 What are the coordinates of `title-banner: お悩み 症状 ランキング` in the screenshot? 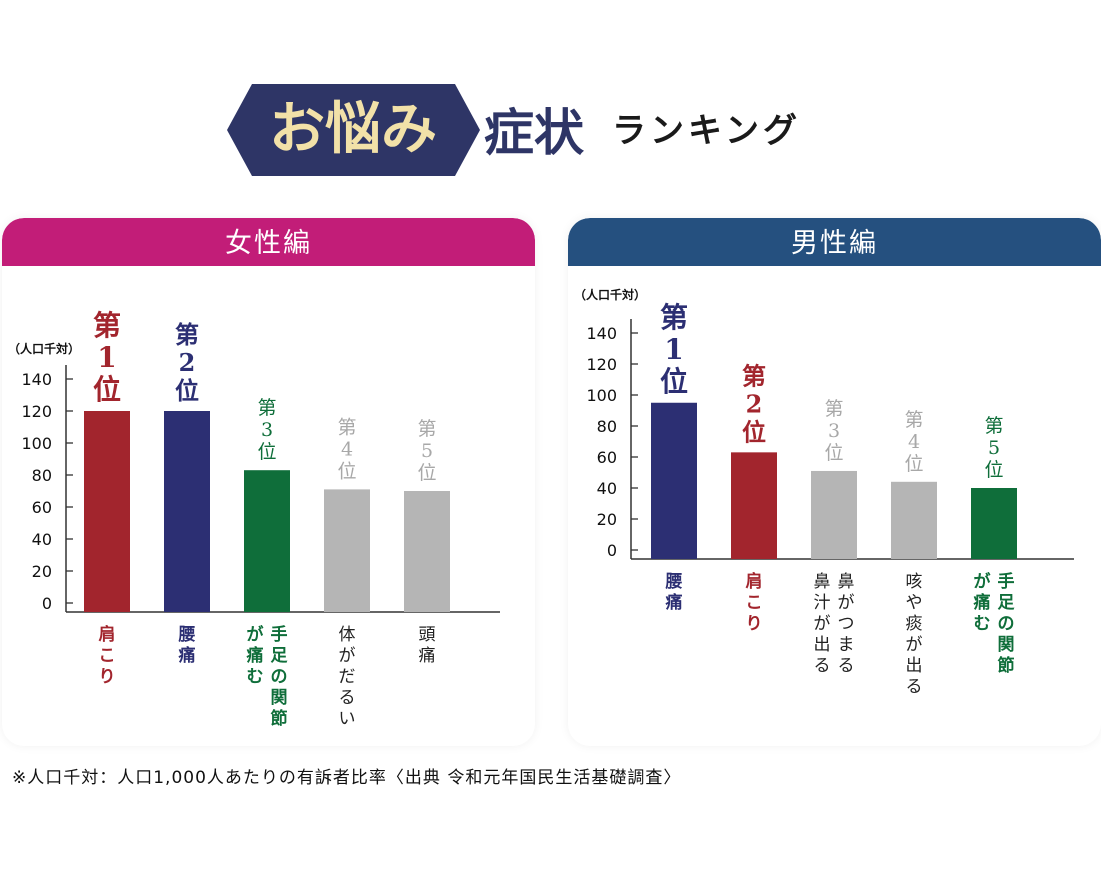 It's located at (514, 130).